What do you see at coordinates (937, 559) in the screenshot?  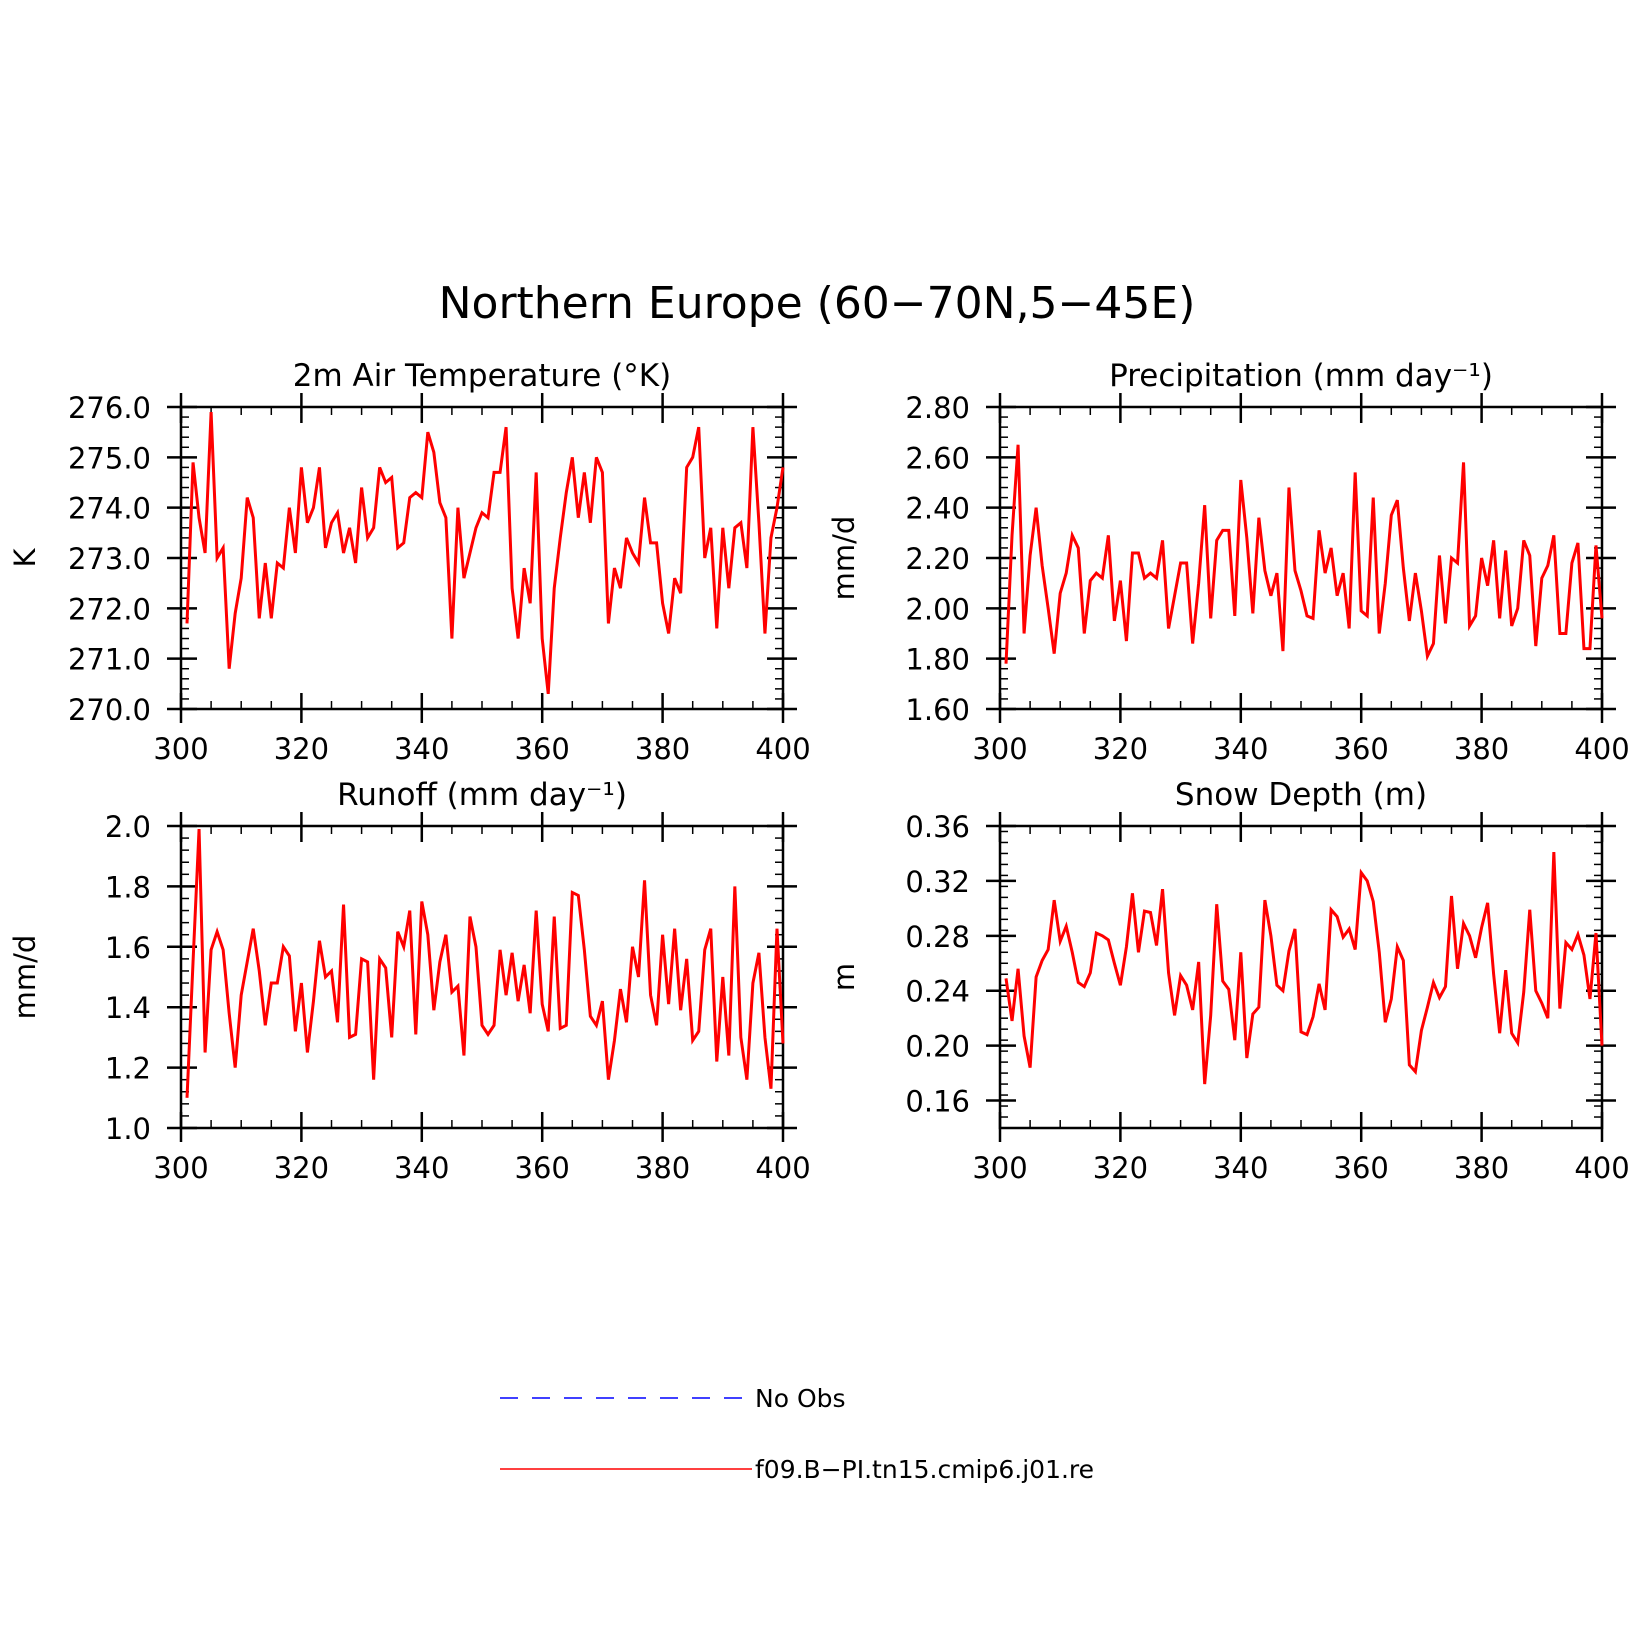 I see `y-tick-label: 2.20` at bounding box center [937, 559].